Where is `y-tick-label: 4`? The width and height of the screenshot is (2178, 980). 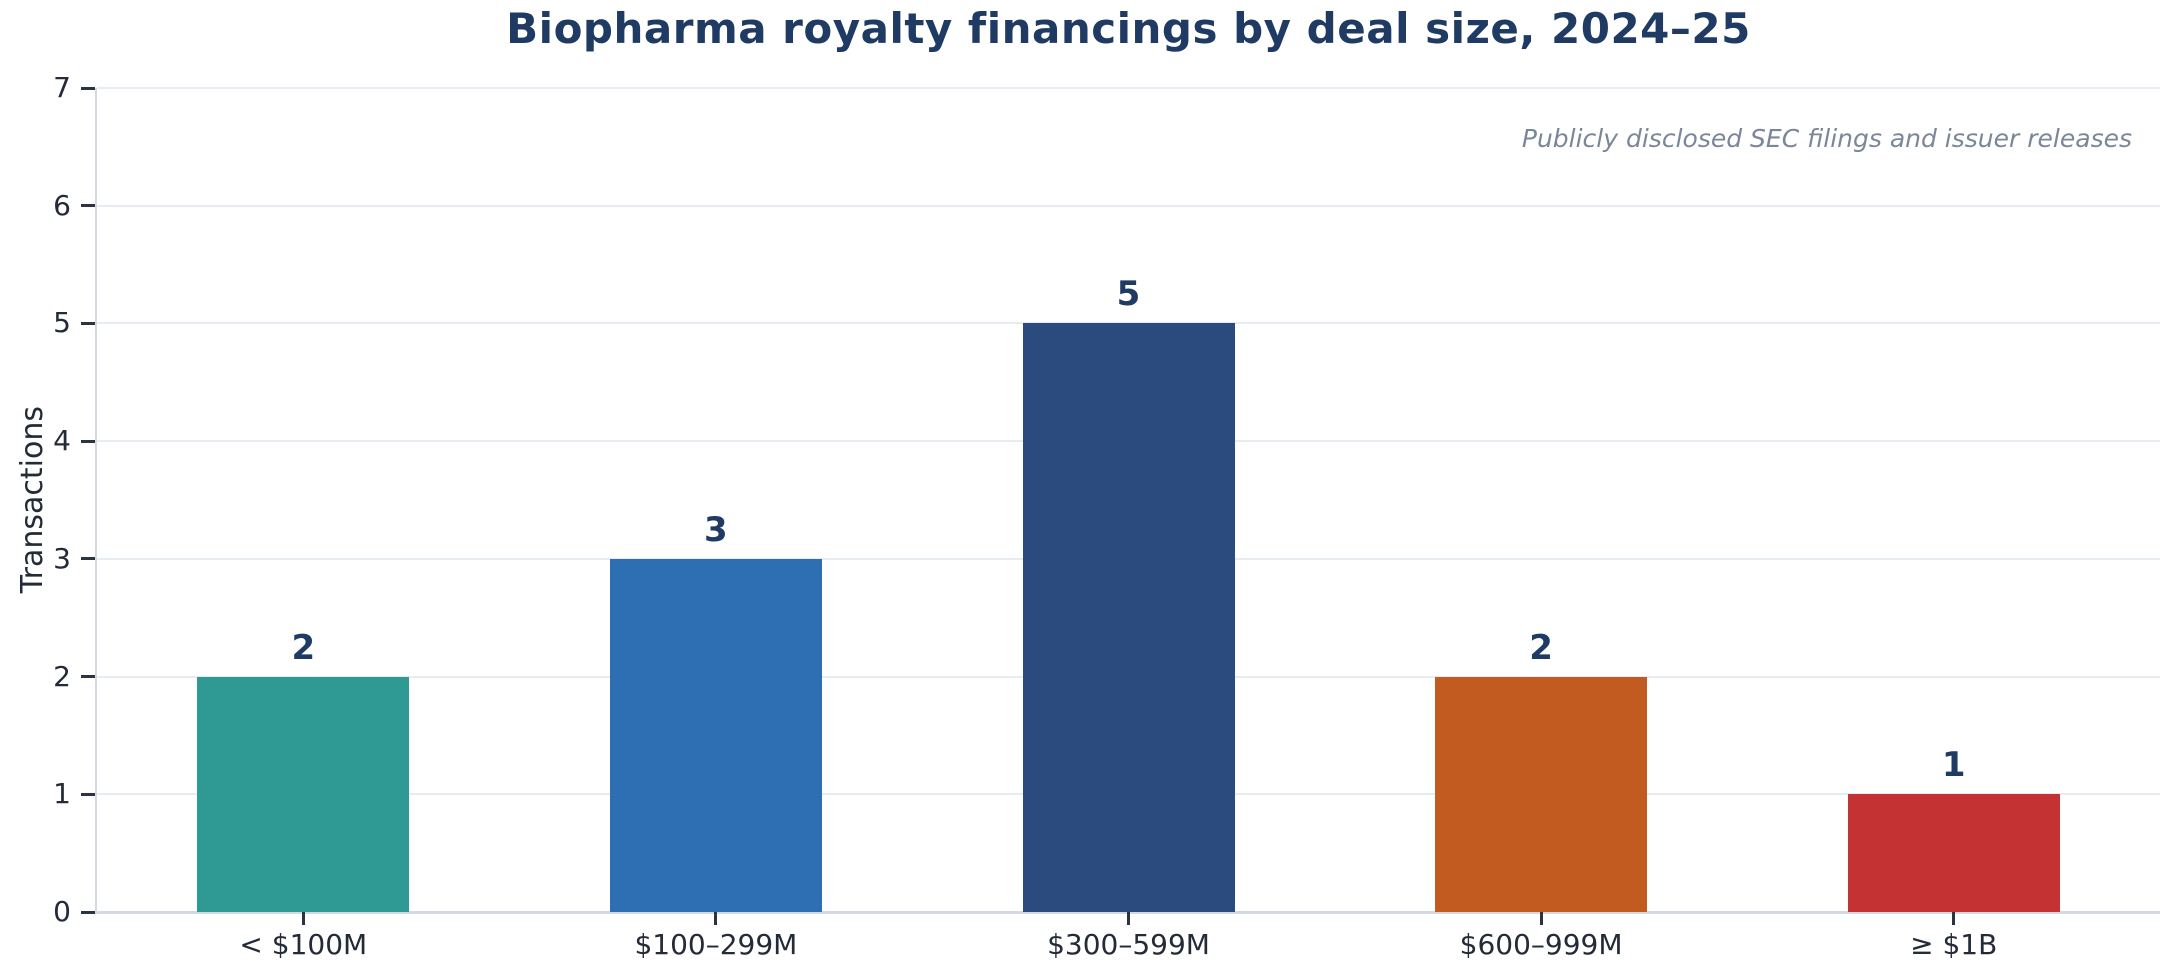
y-tick-label: 4 is located at coordinates (62, 441).